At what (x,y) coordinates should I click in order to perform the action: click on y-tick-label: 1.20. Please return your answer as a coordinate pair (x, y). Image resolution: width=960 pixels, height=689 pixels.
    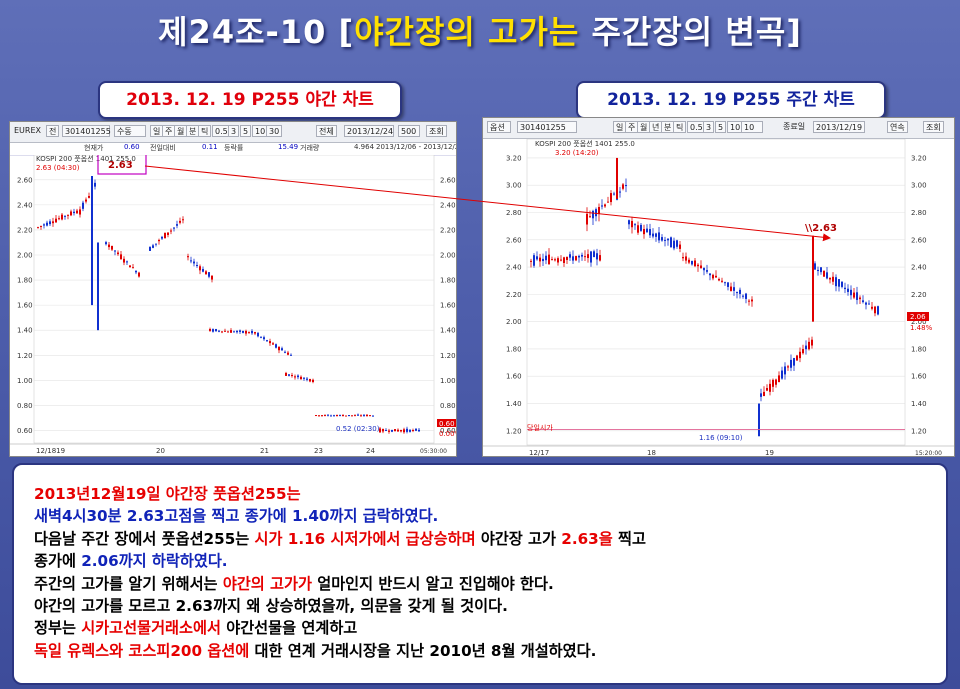
    Looking at the image, I should click on (919, 431).